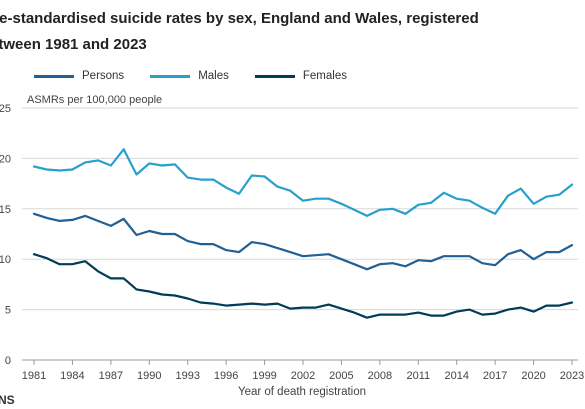 This screenshot has width=585, height=409. I want to click on x-tick-label-2002: 2002, so click(303, 376).